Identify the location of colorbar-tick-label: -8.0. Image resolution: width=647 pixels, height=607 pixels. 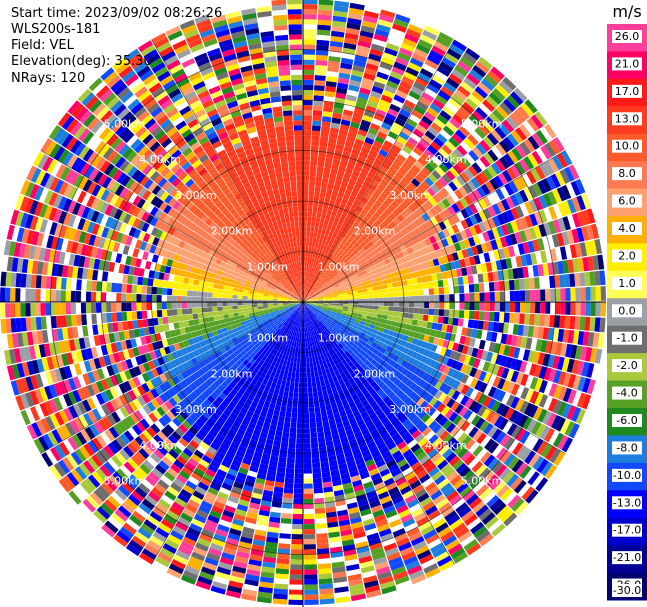
(626, 447).